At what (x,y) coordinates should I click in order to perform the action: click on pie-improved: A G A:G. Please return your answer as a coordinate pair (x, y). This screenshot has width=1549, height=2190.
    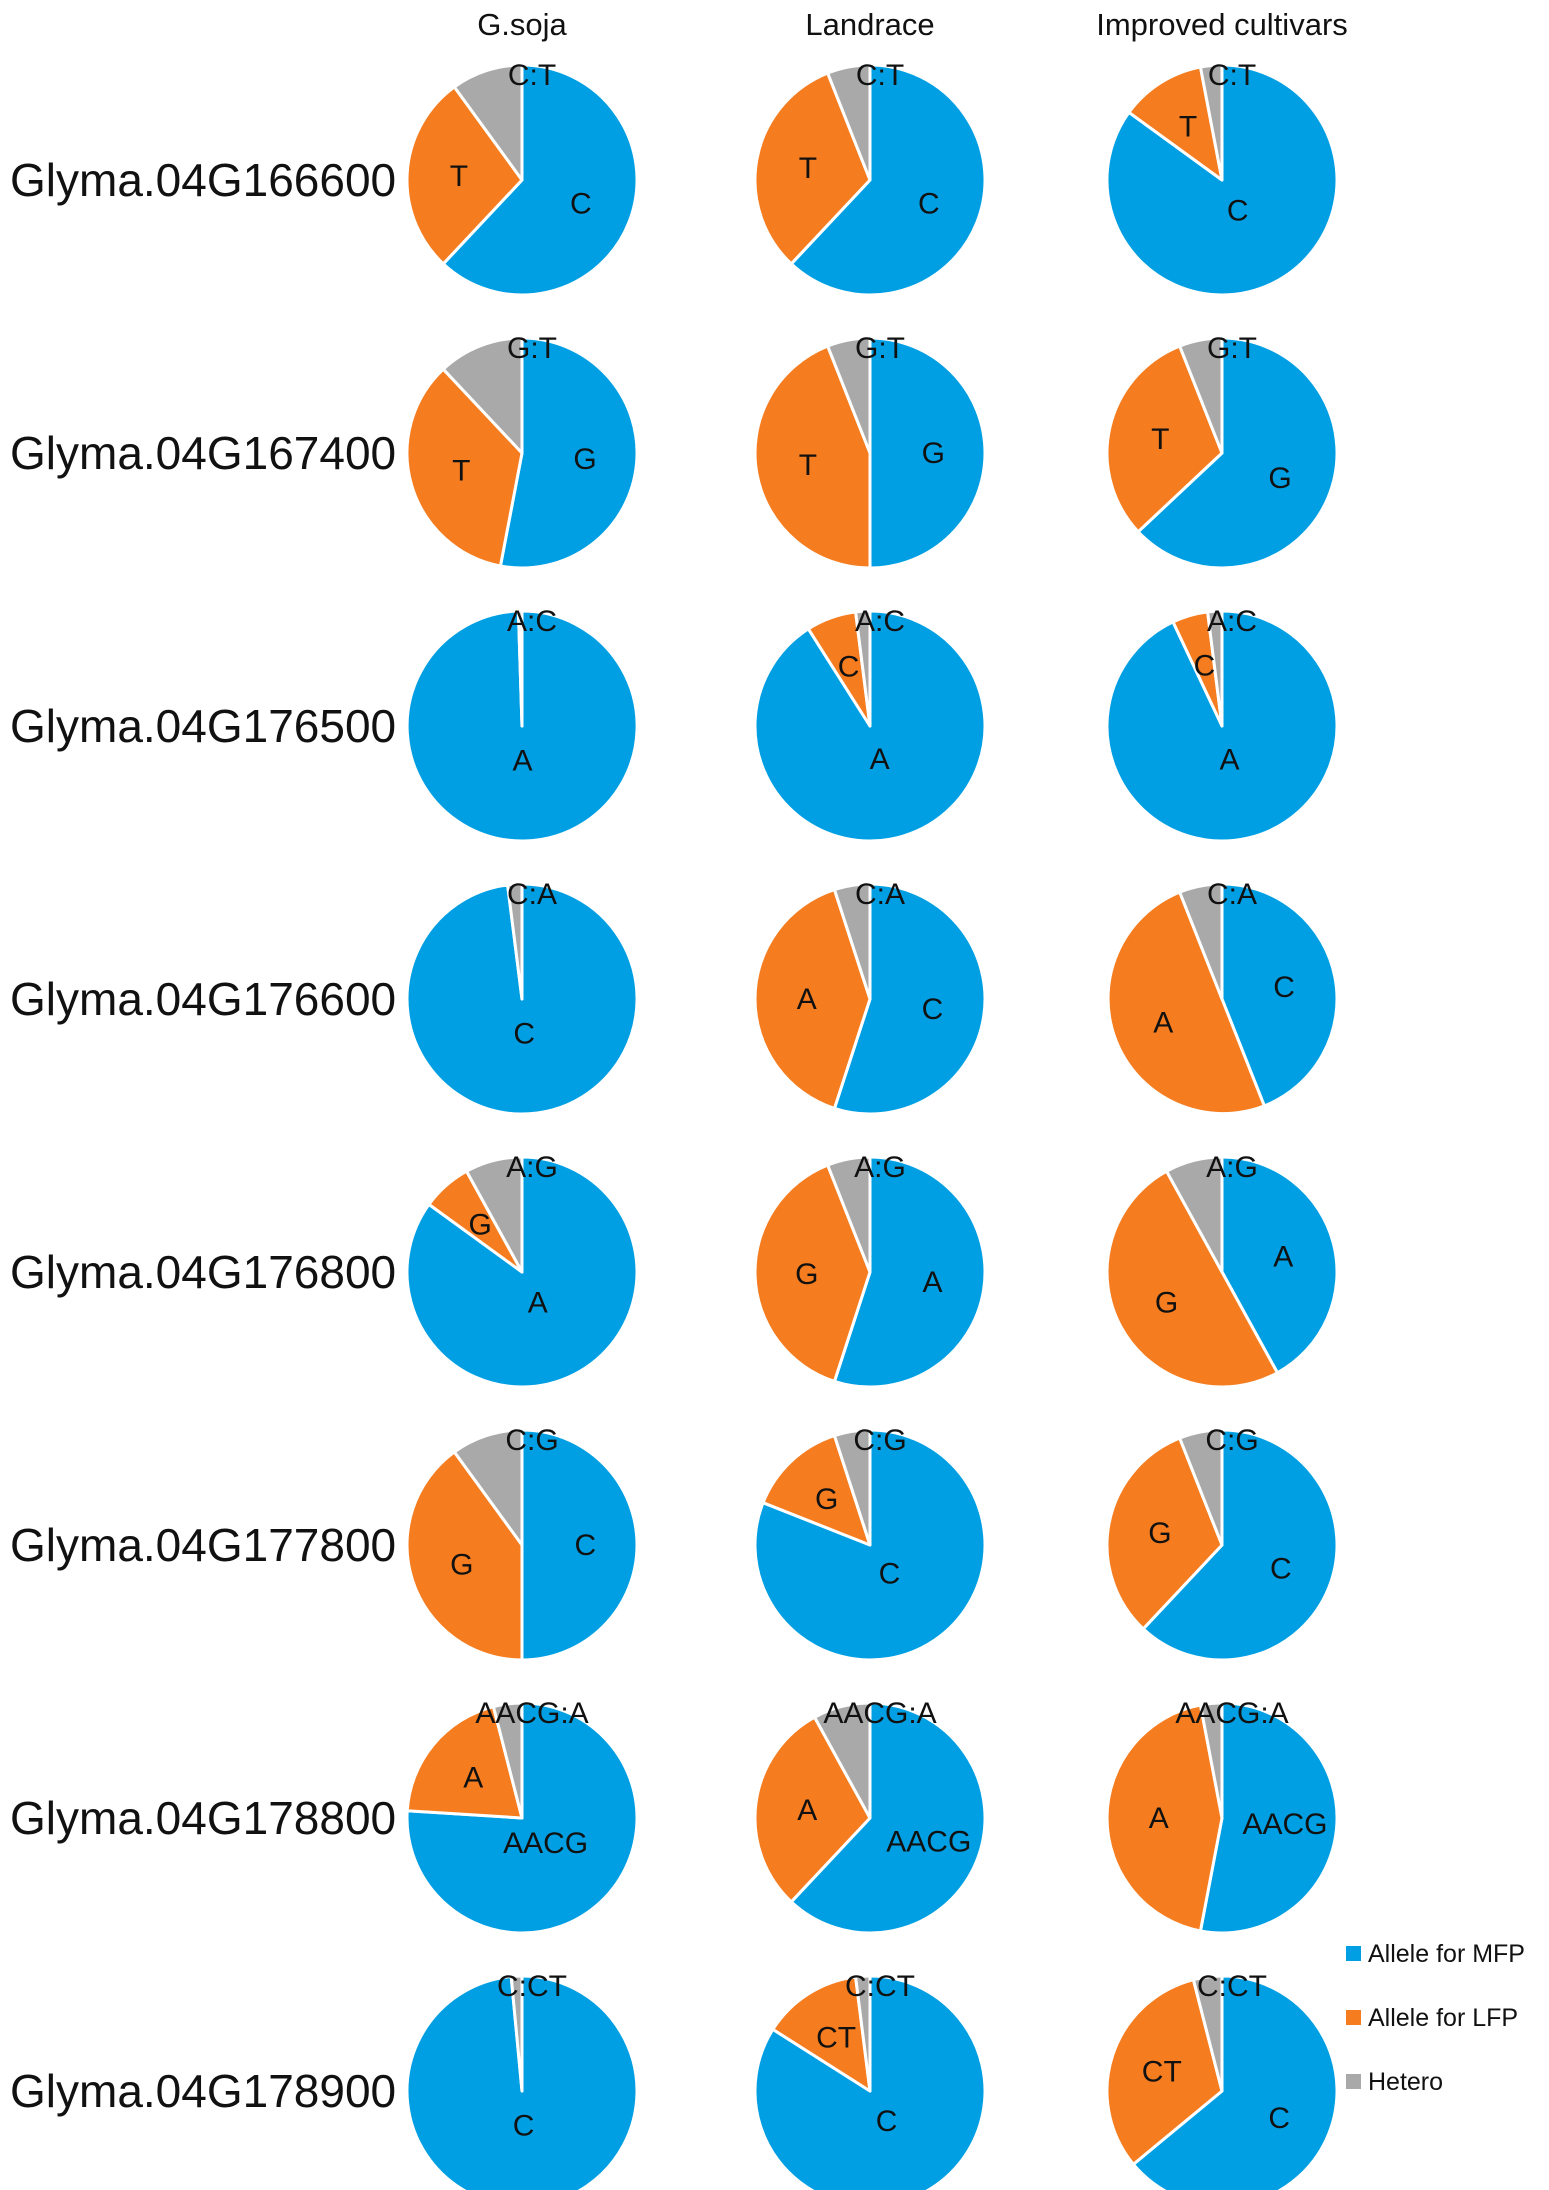
    Looking at the image, I should click on (1222, 1270).